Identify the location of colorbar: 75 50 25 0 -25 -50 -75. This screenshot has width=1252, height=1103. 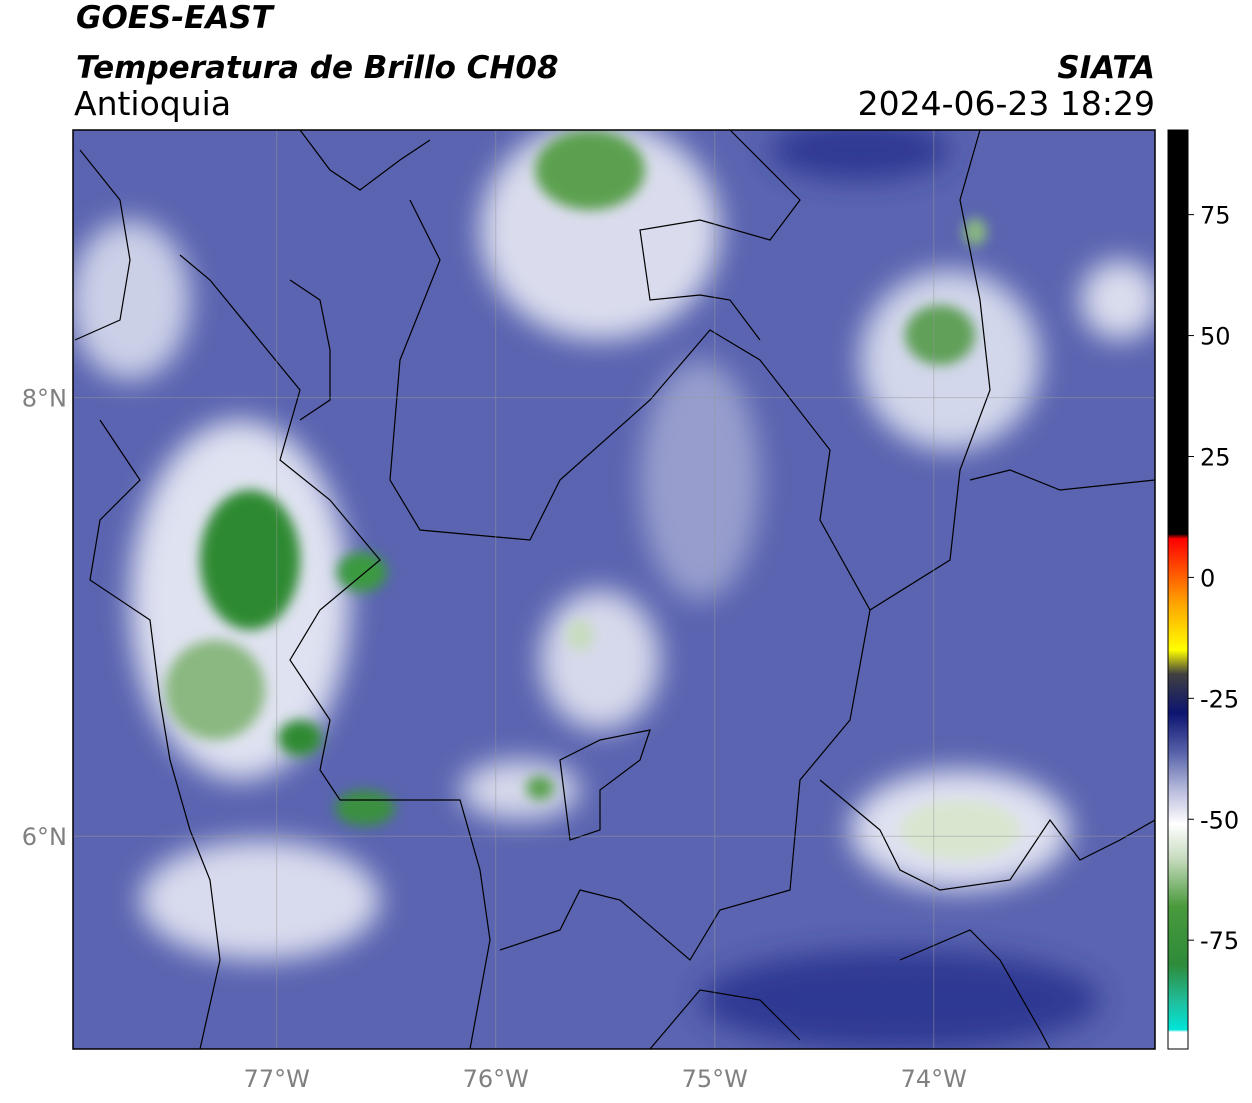
(1203, 589).